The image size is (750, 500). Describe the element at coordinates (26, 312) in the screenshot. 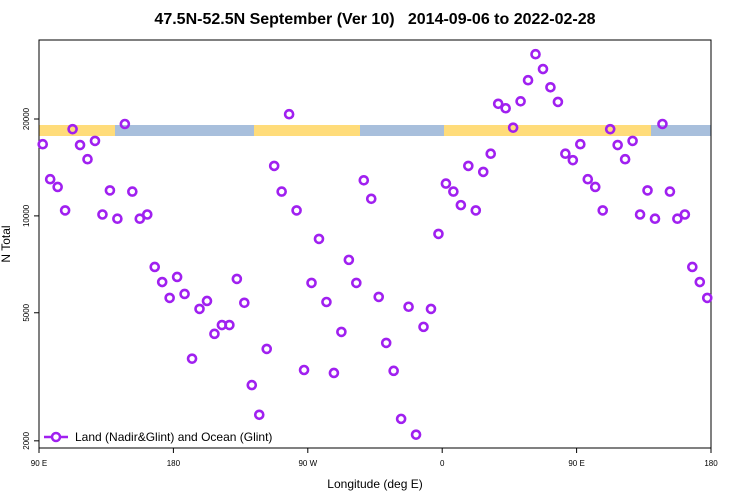

I see `y-tick-label: 5000` at that location.